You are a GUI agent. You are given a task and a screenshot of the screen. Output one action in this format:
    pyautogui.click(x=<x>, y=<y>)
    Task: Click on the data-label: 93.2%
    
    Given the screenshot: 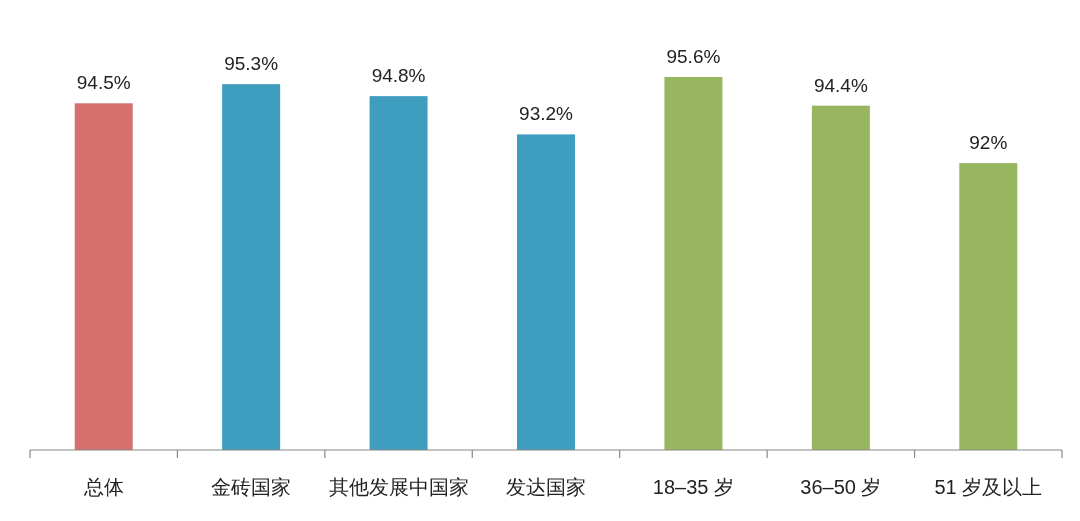 What is the action you would take?
    pyautogui.click(x=546, y=114)
    